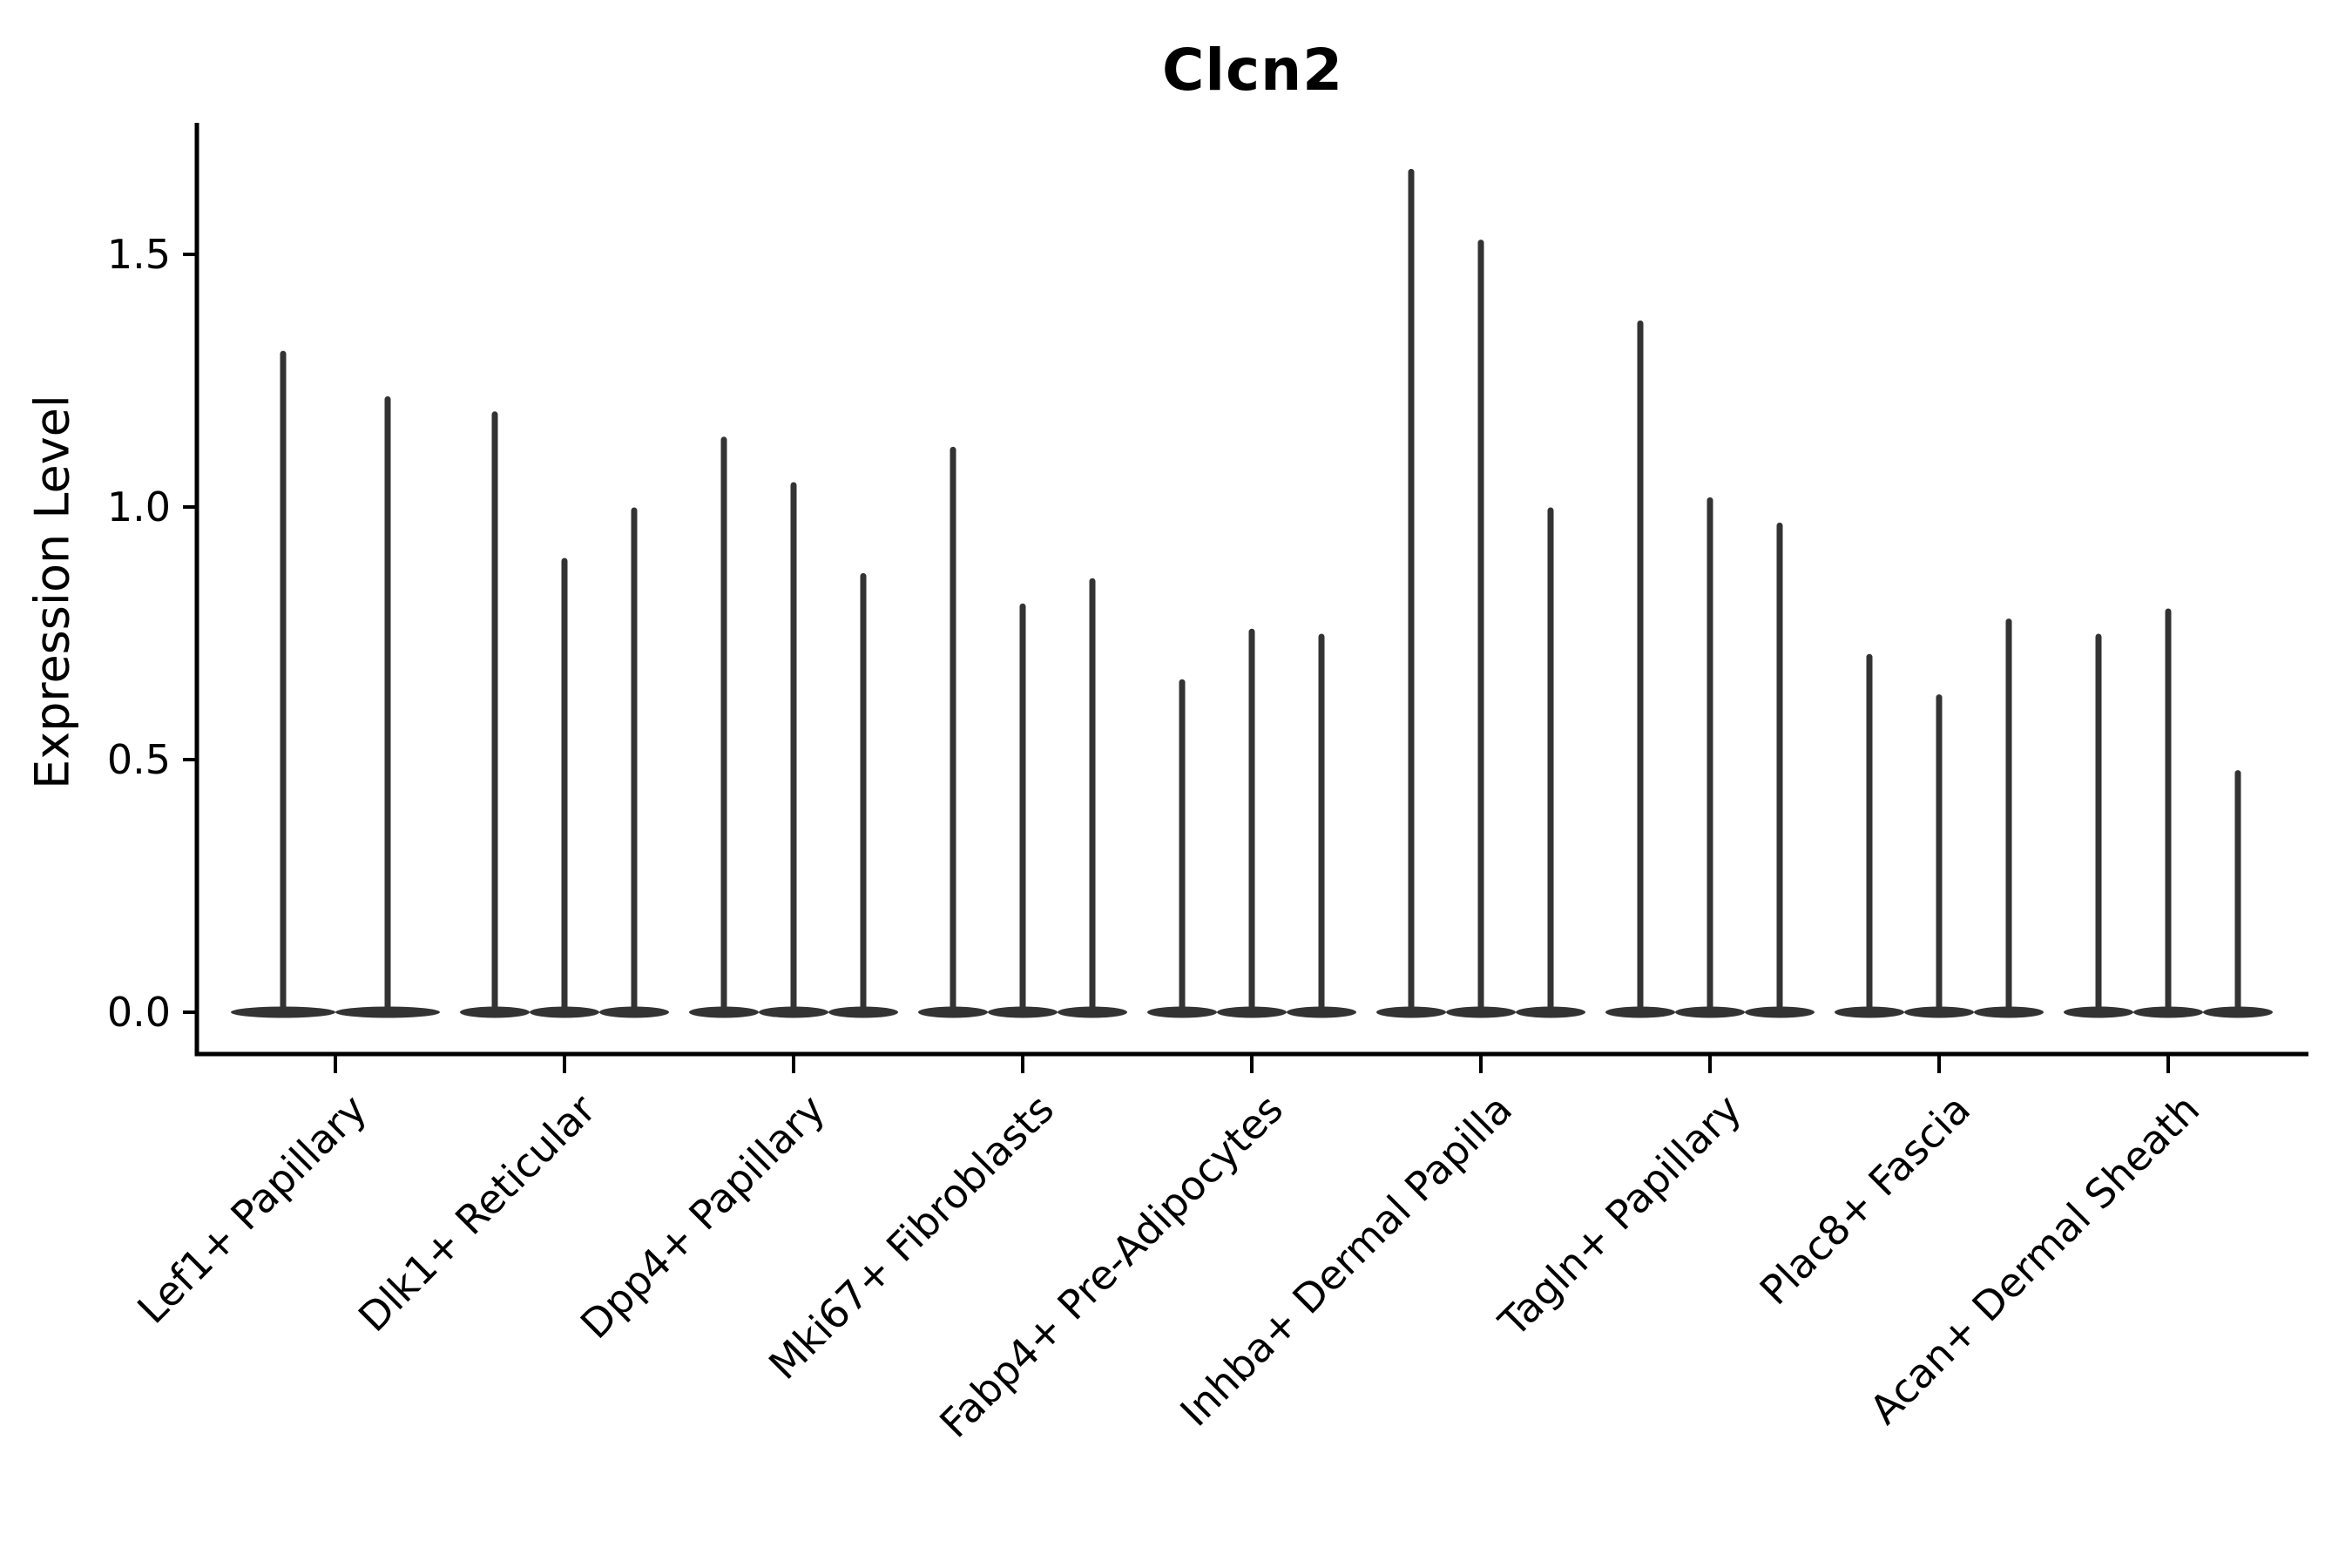 Image resolution: width=2352 pixels, height=1568 pixels. I want to click on x-tick-label: Lef1+ Papillary, so click(252, 1209).